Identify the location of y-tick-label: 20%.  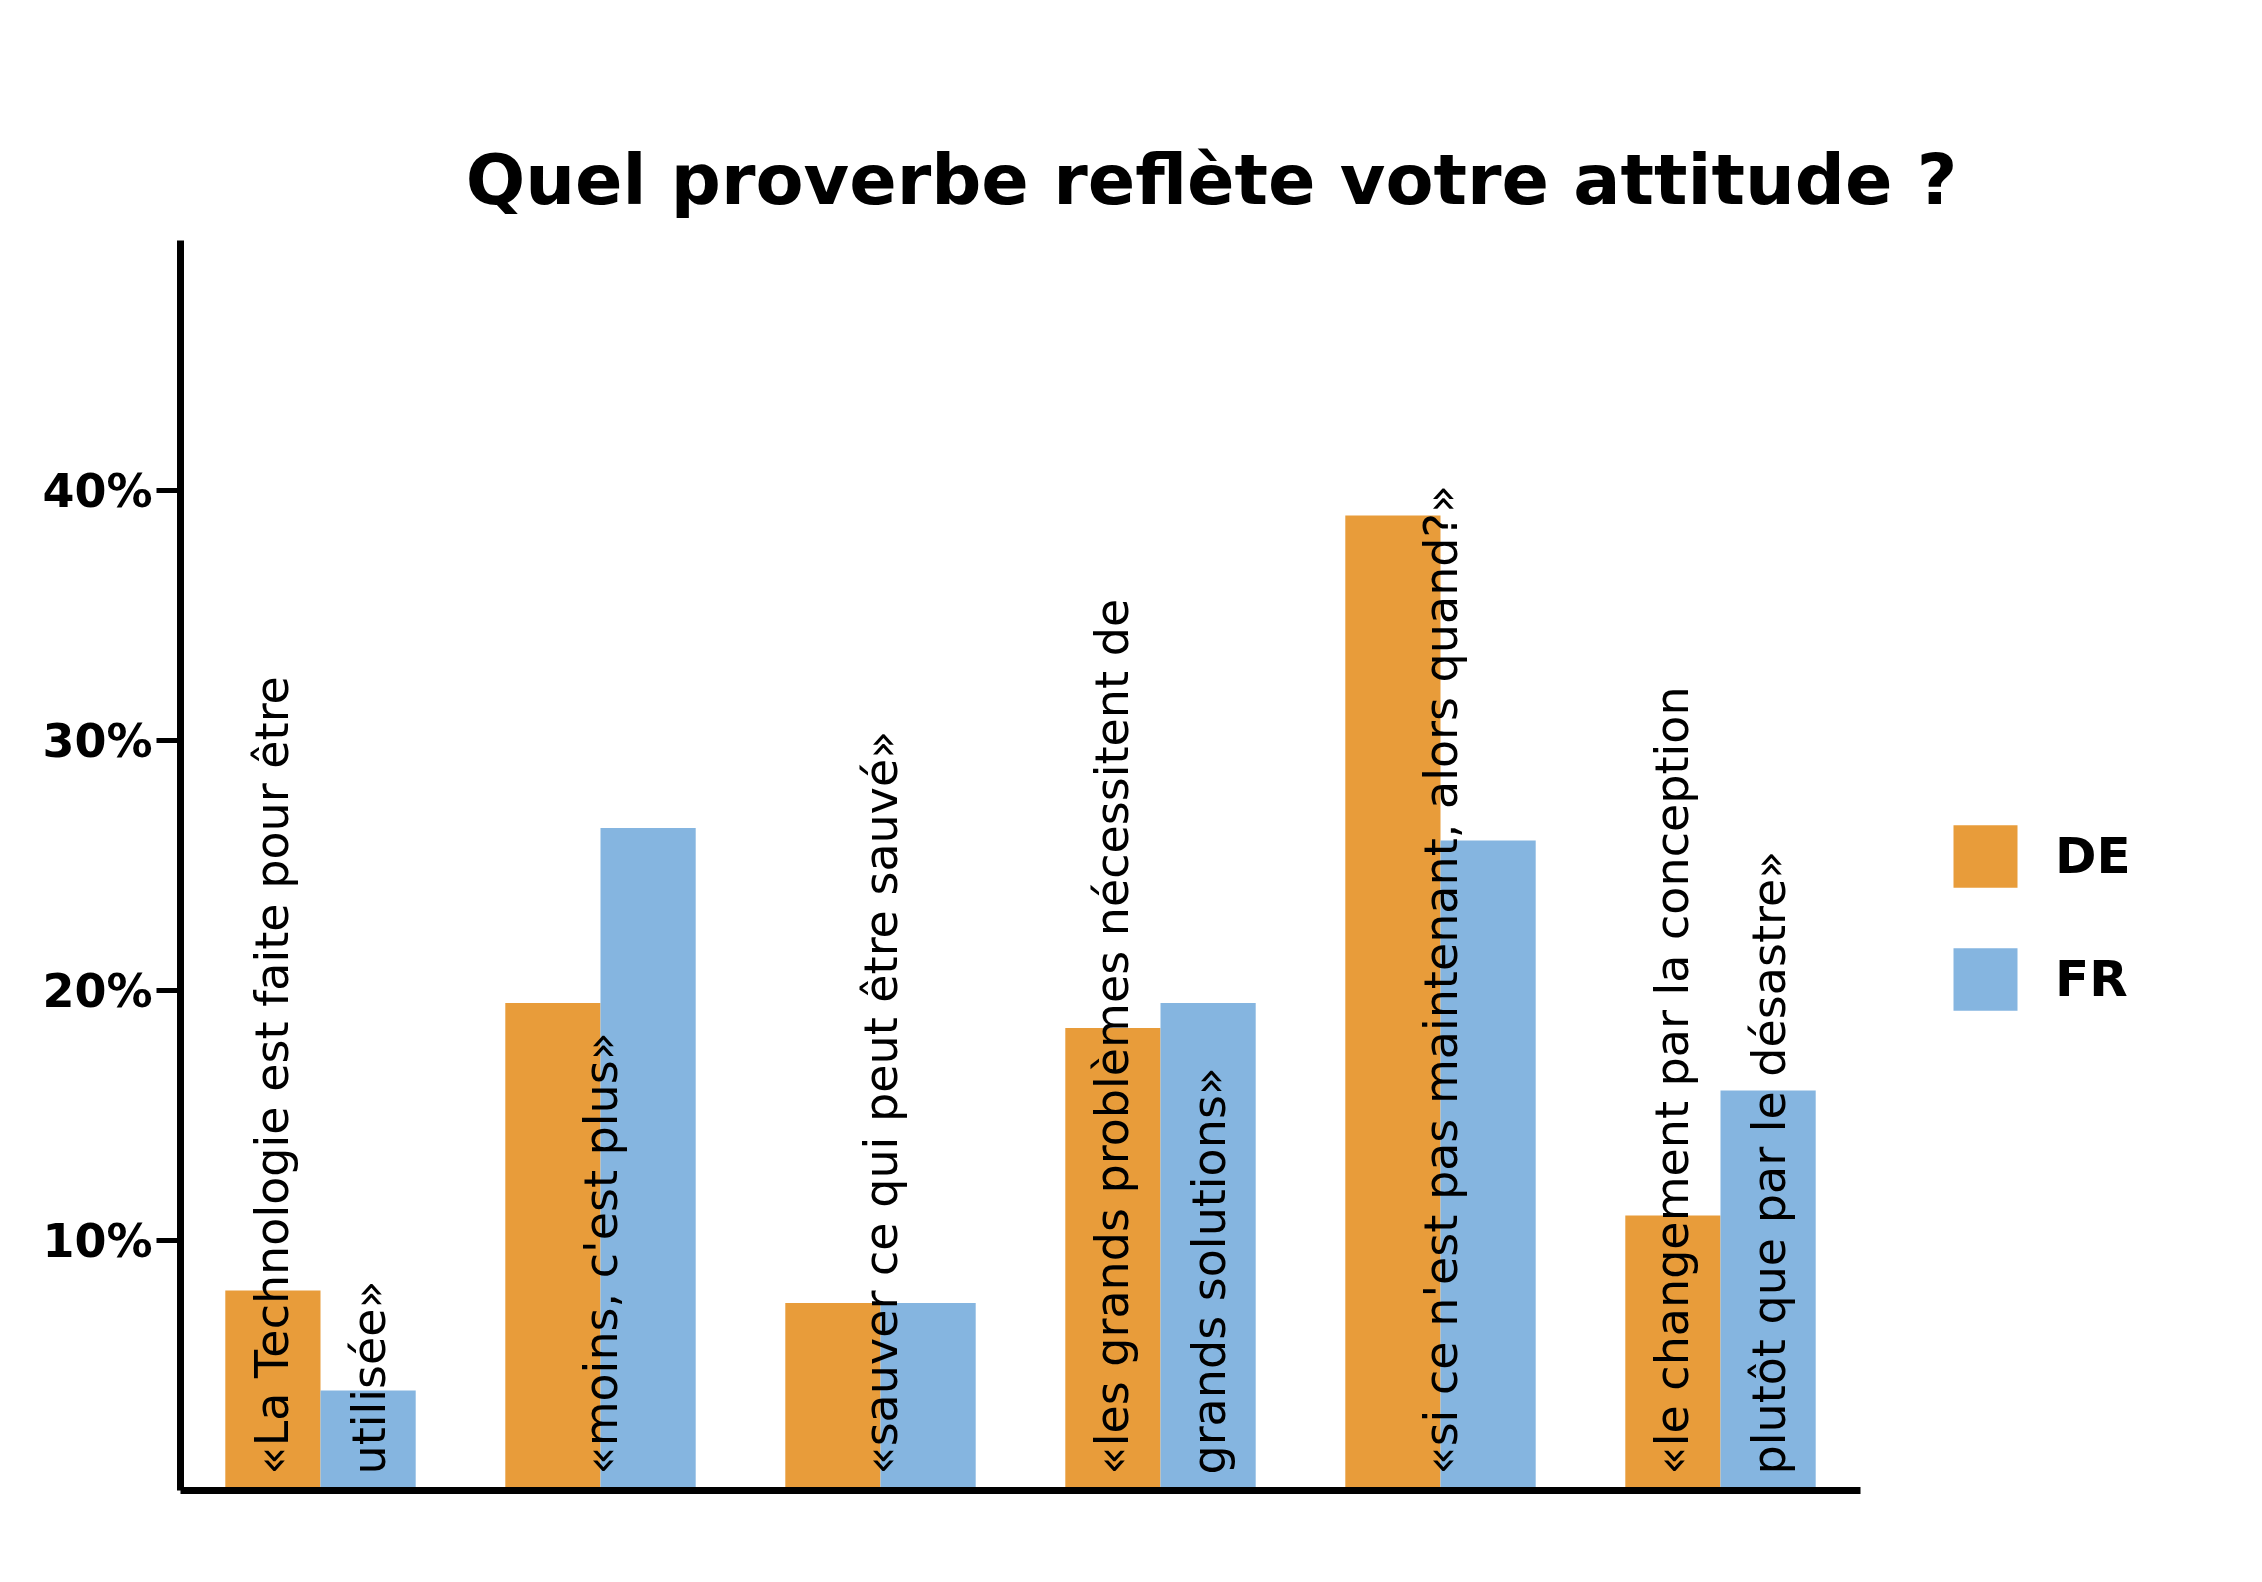
(97, 990).